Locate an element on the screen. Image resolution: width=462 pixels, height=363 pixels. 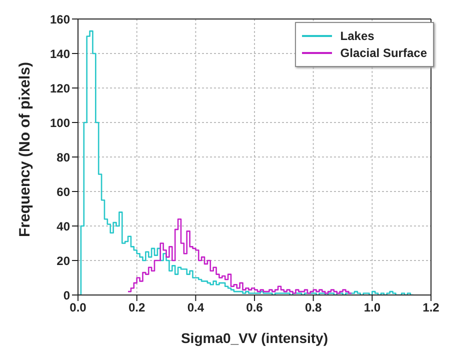
legend-label: Lakes is located at coordinates (357, 36).